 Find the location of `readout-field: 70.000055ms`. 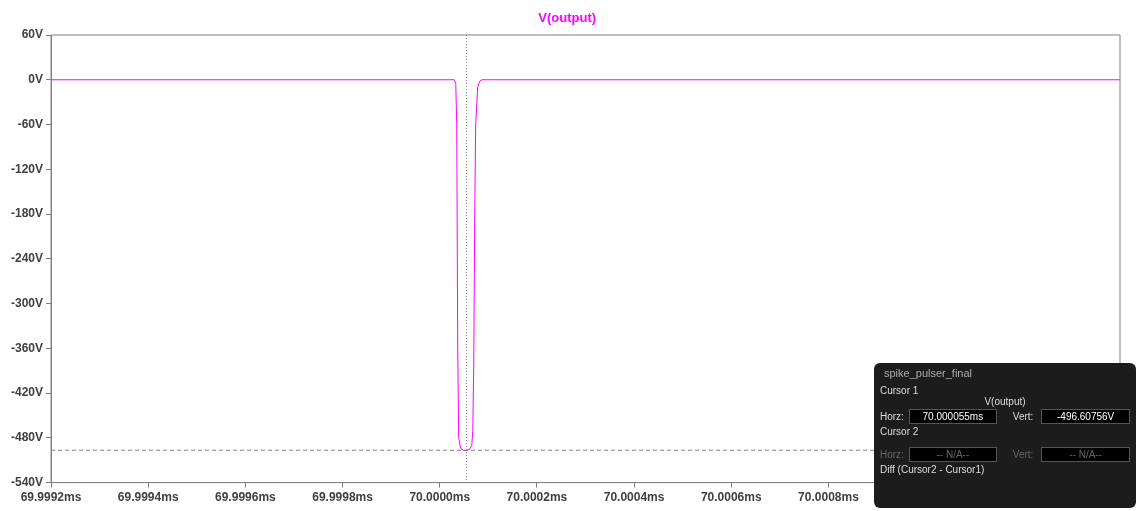

readout-field: 70.000055ms is located at coordinates (953, 416).